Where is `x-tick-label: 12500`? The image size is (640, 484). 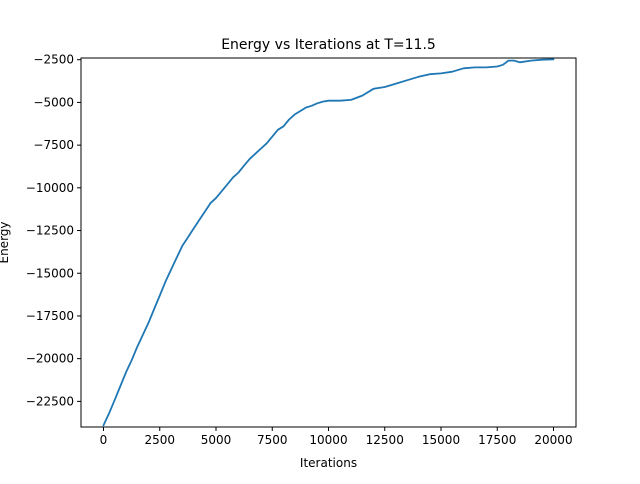 x-tick-label: 12500 is located at coordinates (385, 440).